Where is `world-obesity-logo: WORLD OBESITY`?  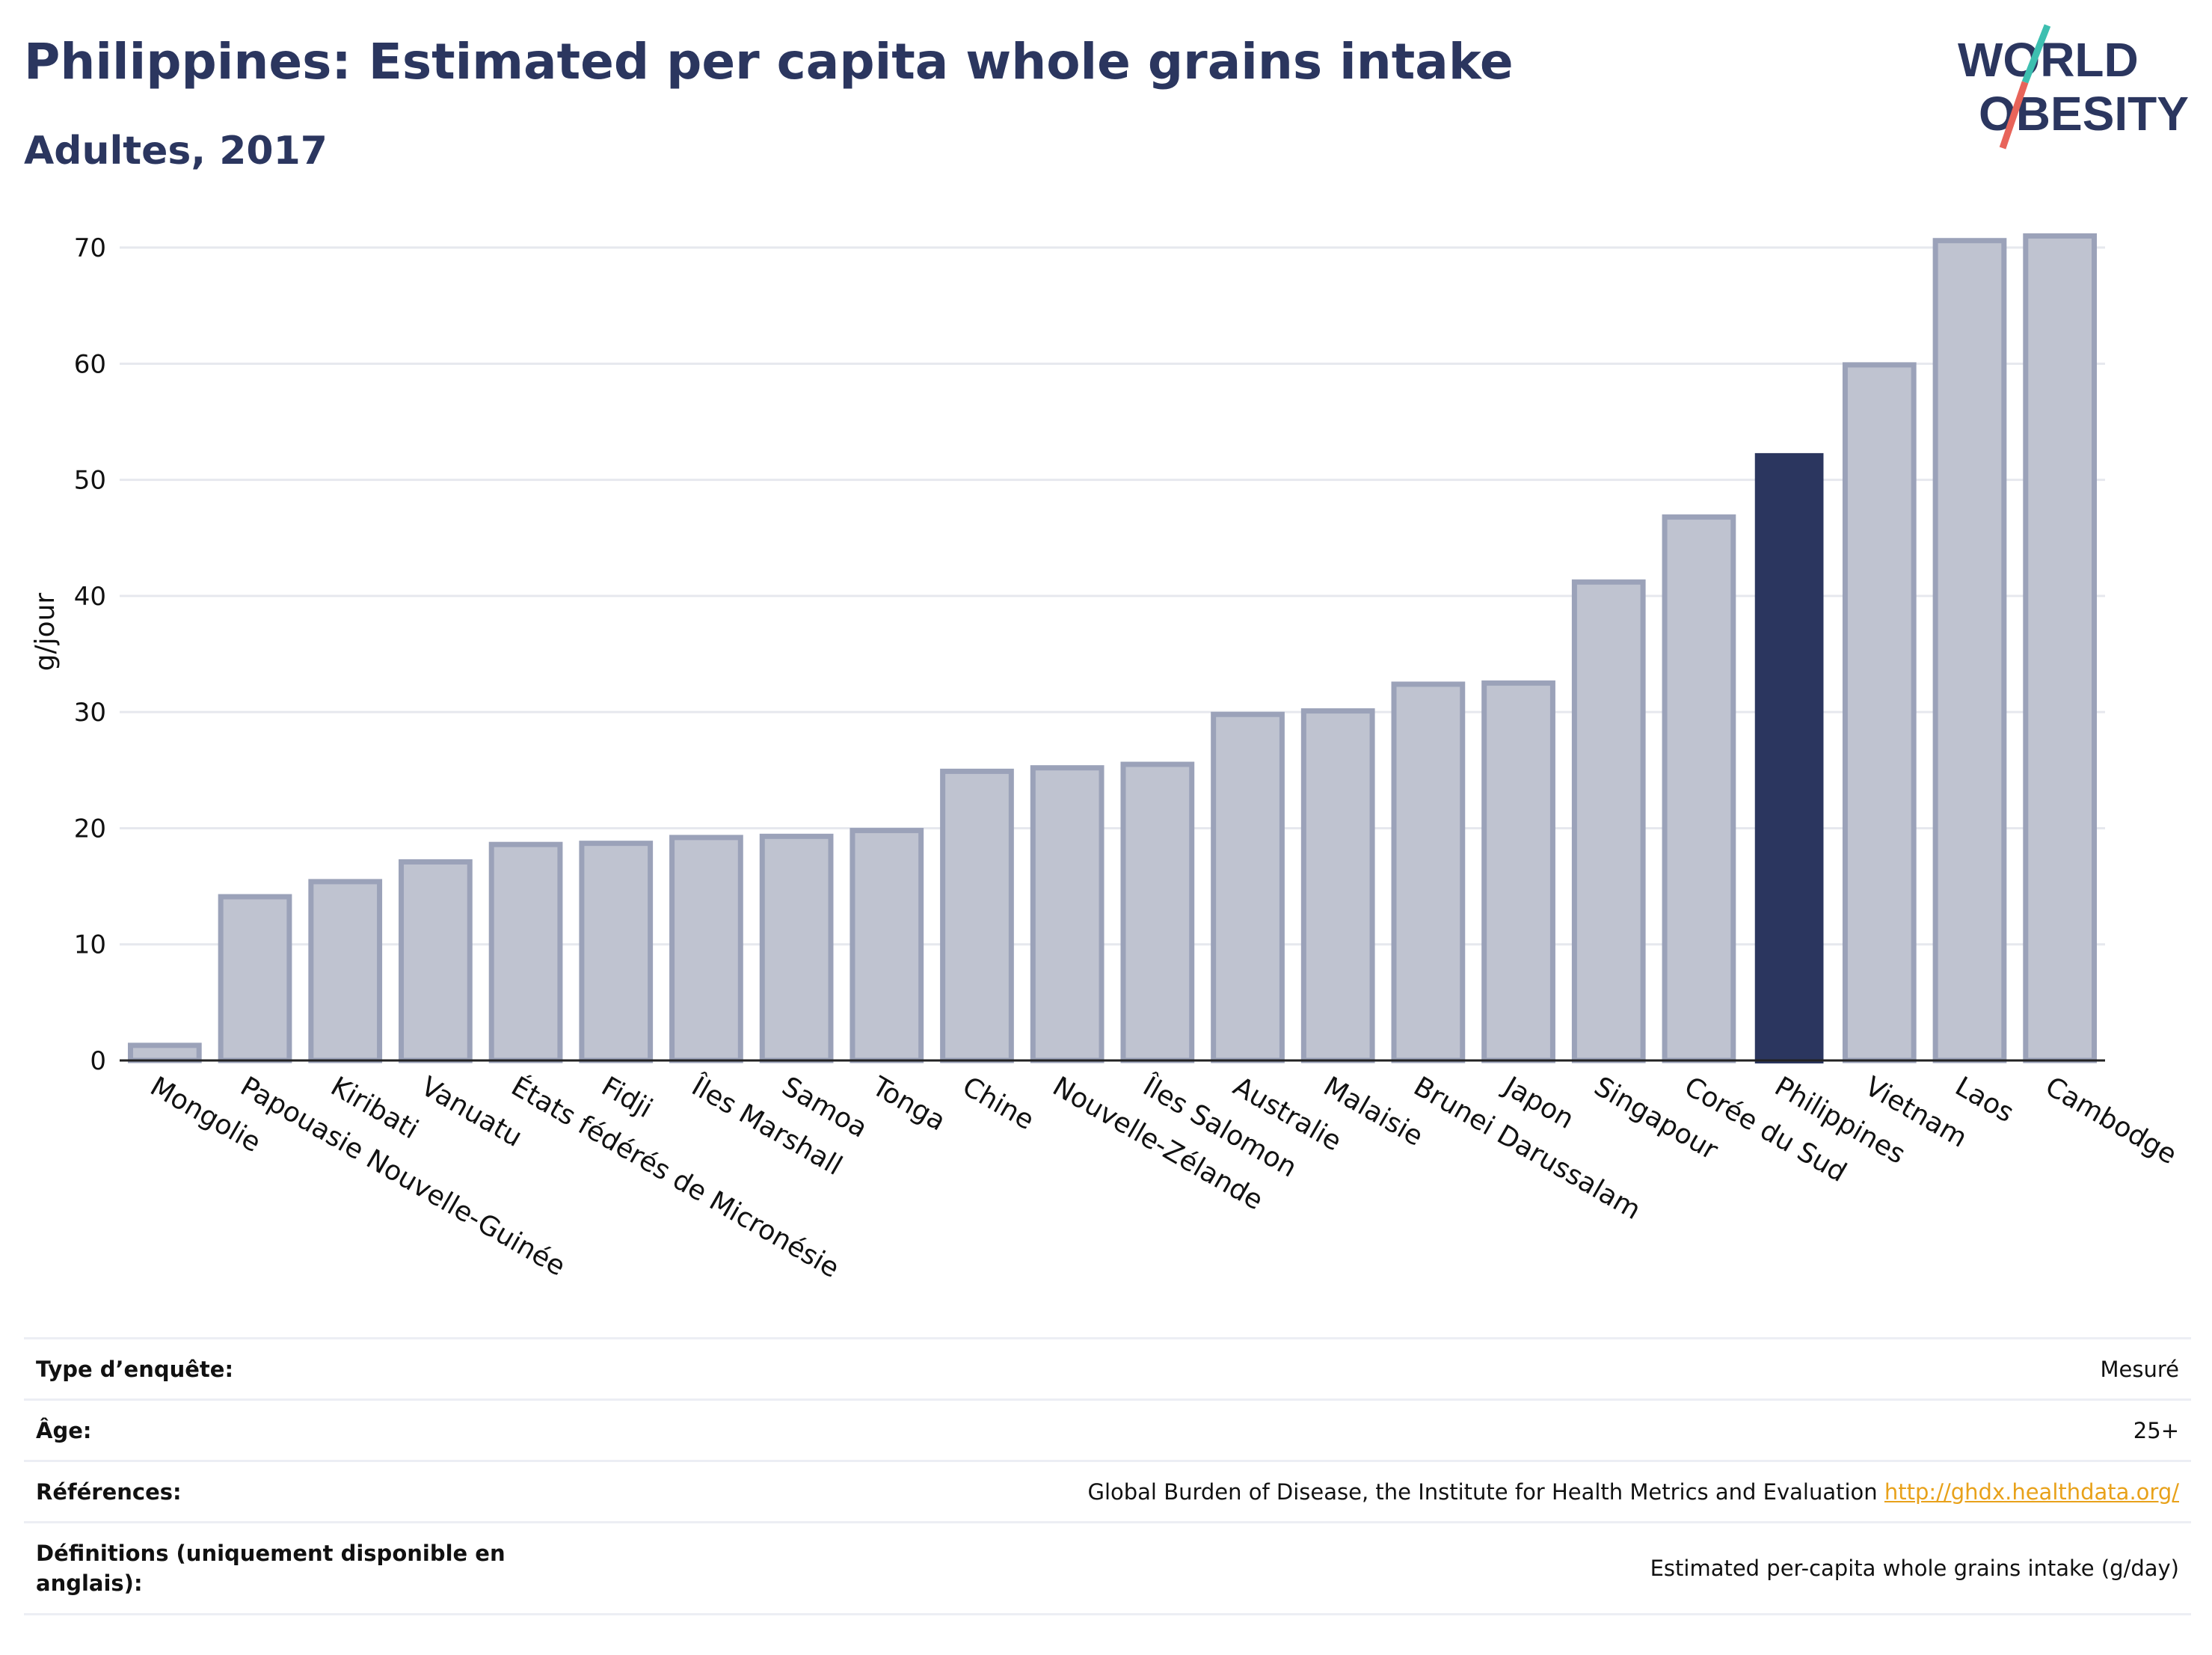
world-obesity-logo: WORLD OBESITY is located at coordinates (2071, 89).